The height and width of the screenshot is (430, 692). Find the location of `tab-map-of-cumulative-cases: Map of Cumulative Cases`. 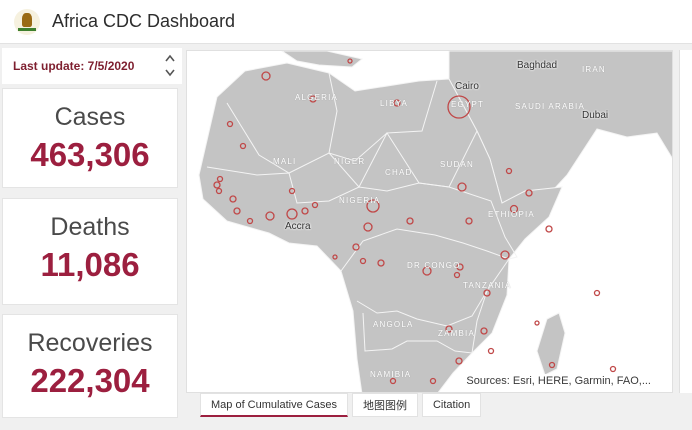

tab-map-of-cumulative-cases: Map of Cumulative Cases is located at coordinates (274, 405).